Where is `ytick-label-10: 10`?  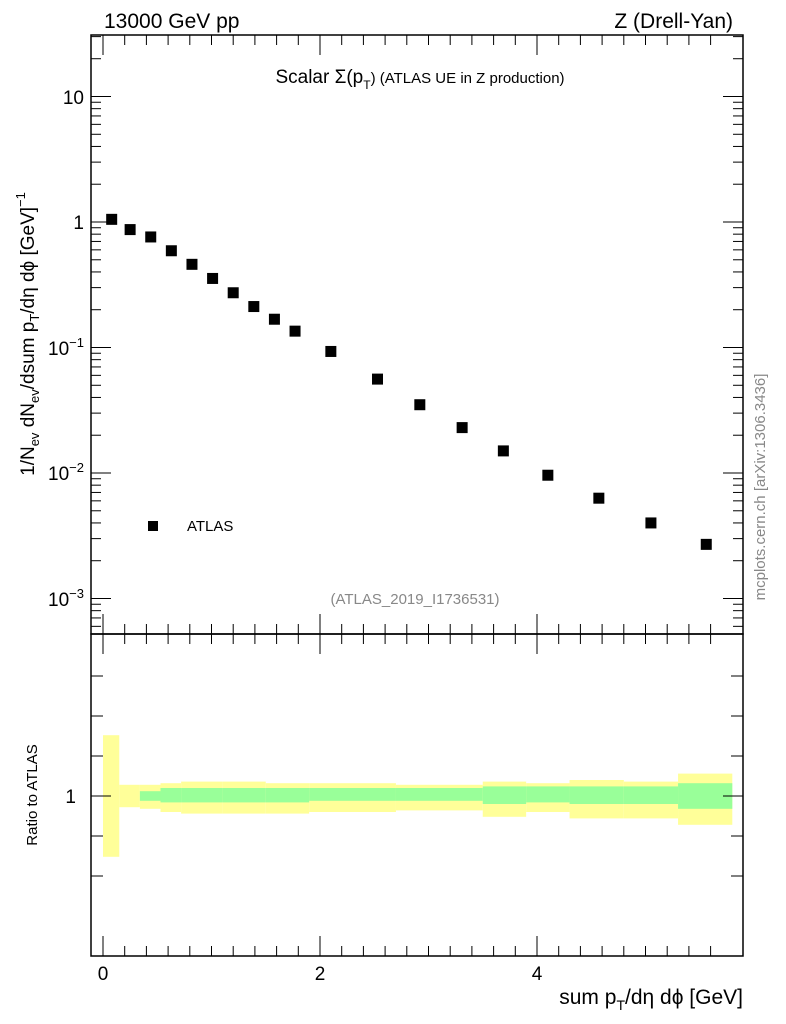
ytick-label-10: 10 is located at coordinates (73, 98).